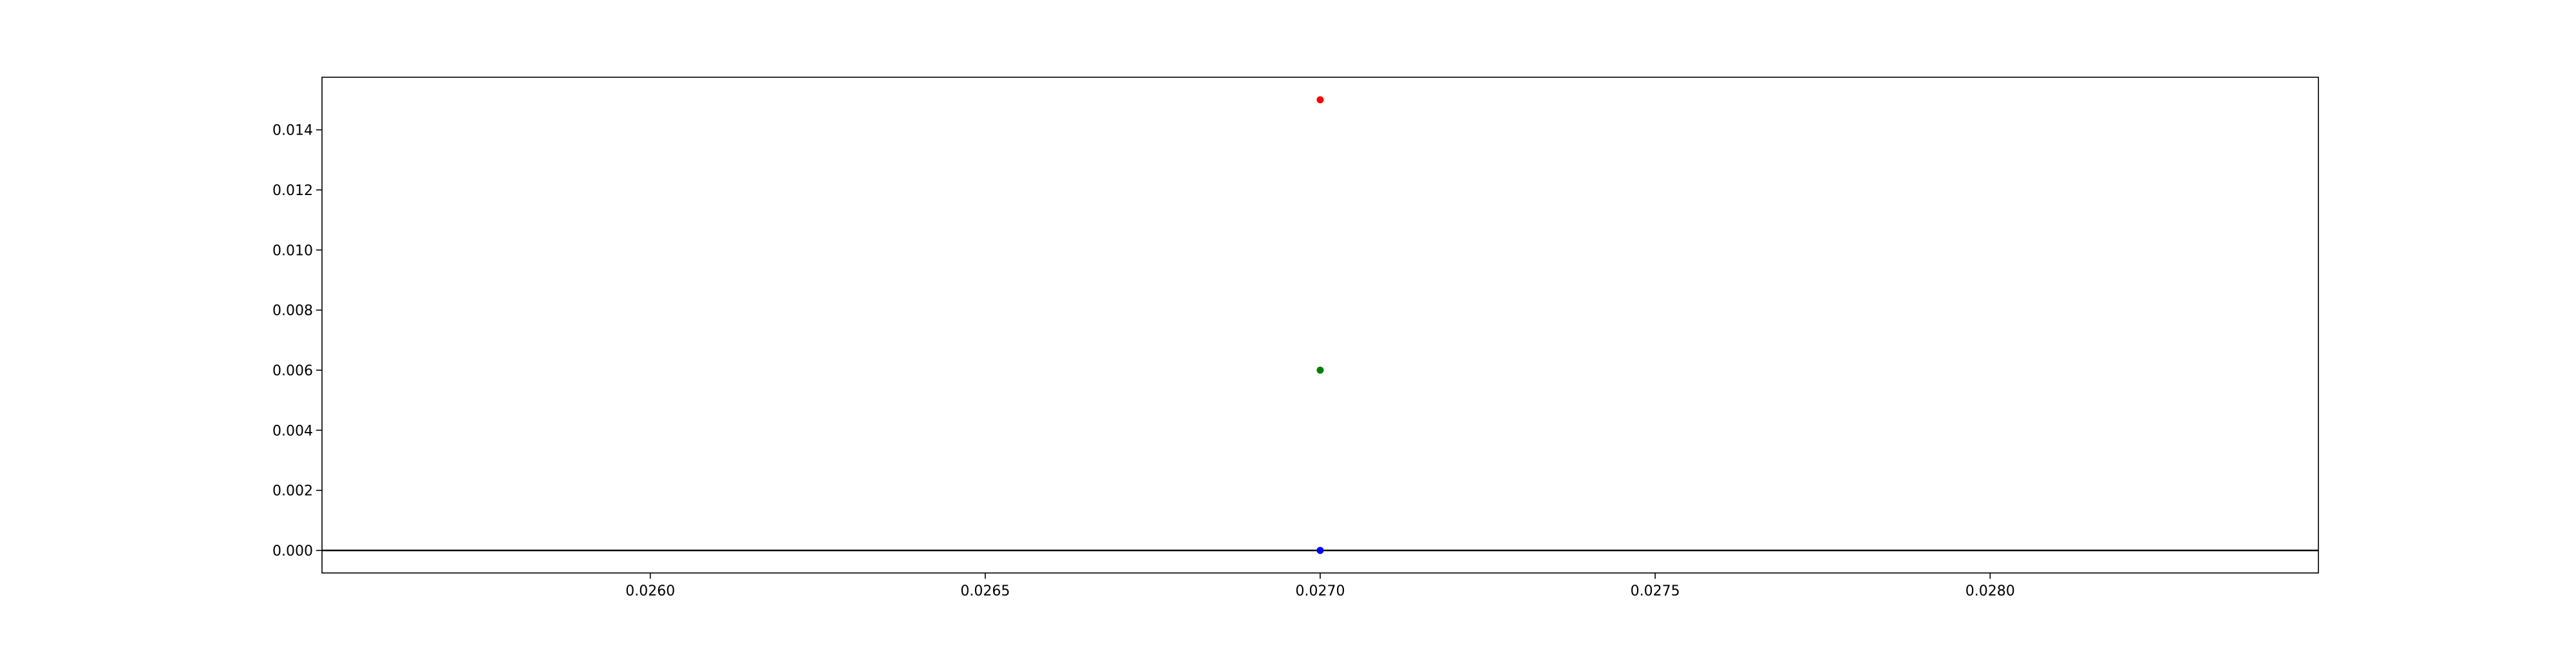 This screenshot has height=647, width=2576. I want to click on y-tick-label: 0.006, so click(293, 371).